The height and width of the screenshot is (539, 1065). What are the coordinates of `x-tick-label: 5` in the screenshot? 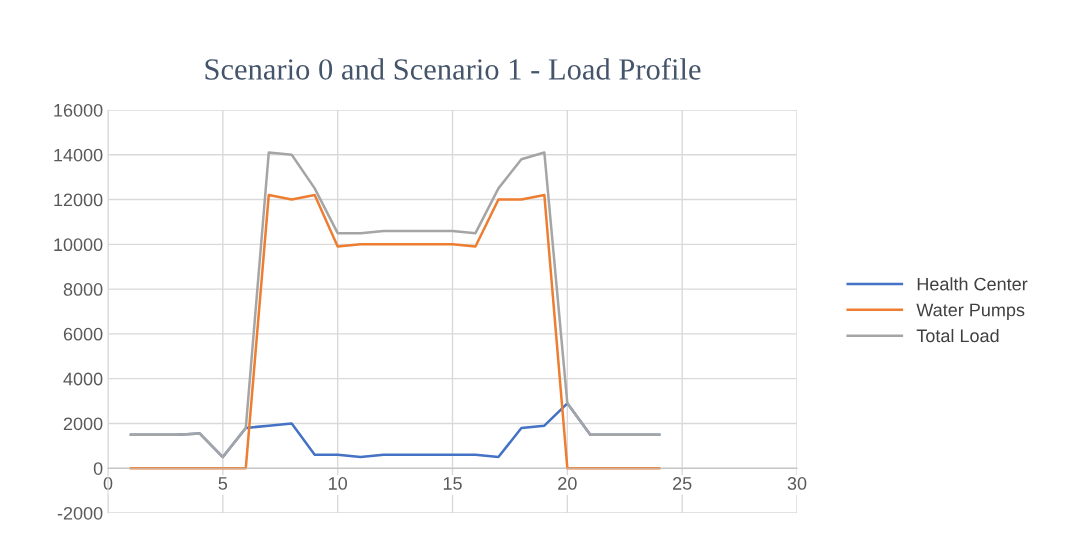 It's located at (223, 483).